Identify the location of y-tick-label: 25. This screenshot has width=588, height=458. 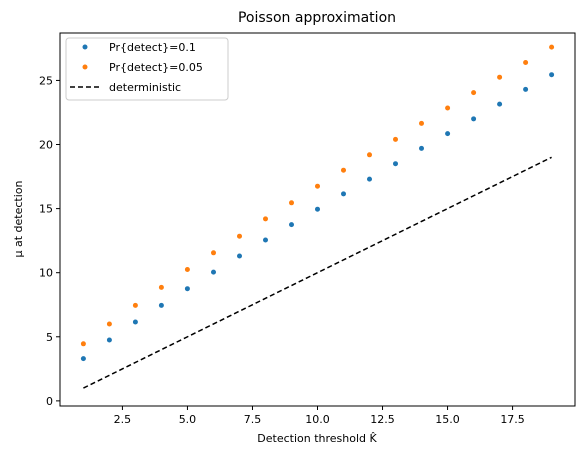
(46, 80).